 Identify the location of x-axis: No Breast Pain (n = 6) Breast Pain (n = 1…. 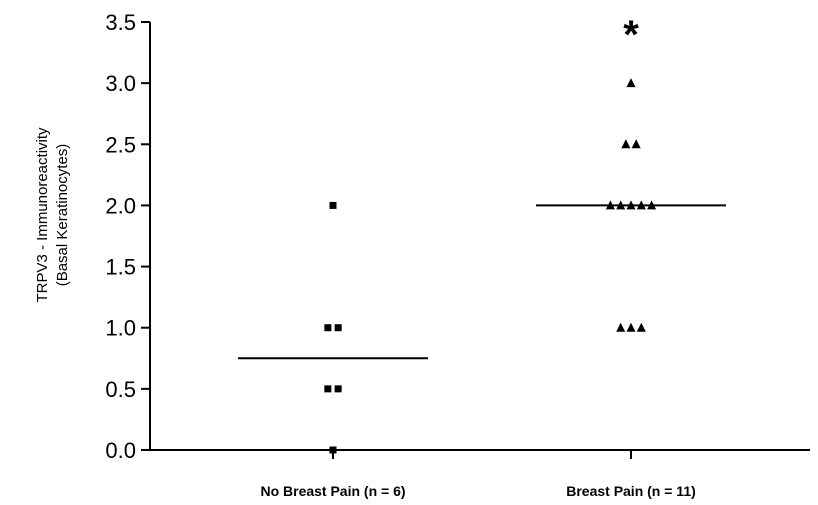
(480, 474).